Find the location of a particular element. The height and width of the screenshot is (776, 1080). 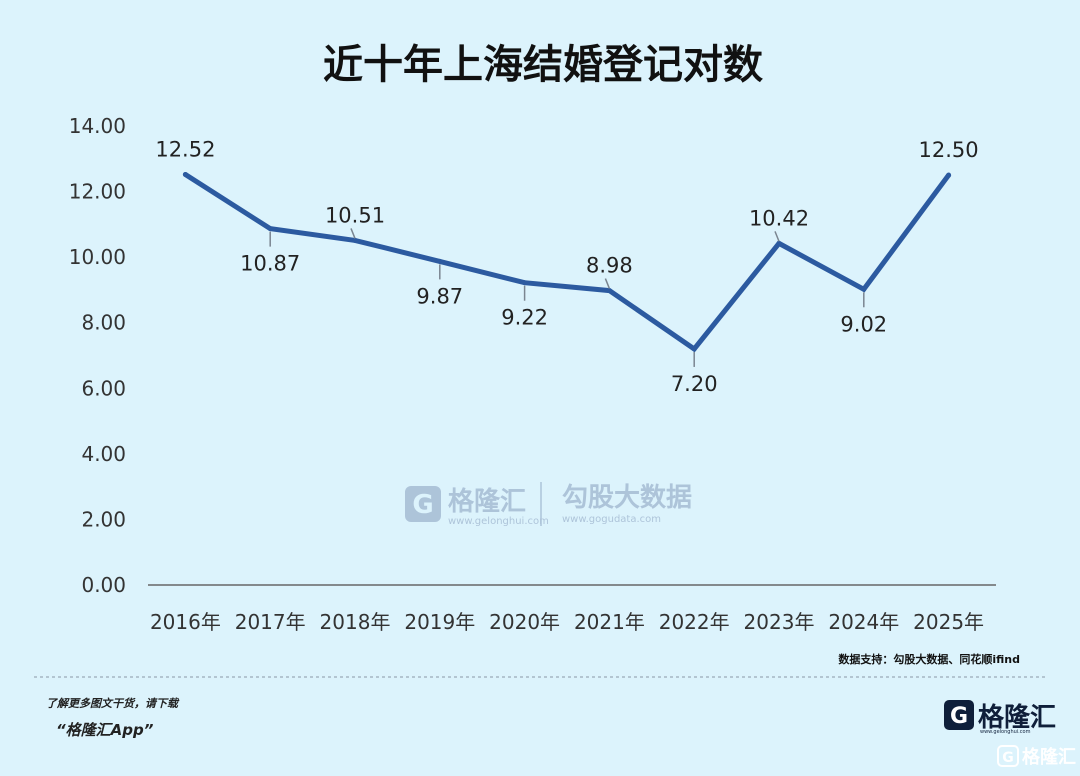

x-tick-label: 2025年 is located at coordinates (948, 622).